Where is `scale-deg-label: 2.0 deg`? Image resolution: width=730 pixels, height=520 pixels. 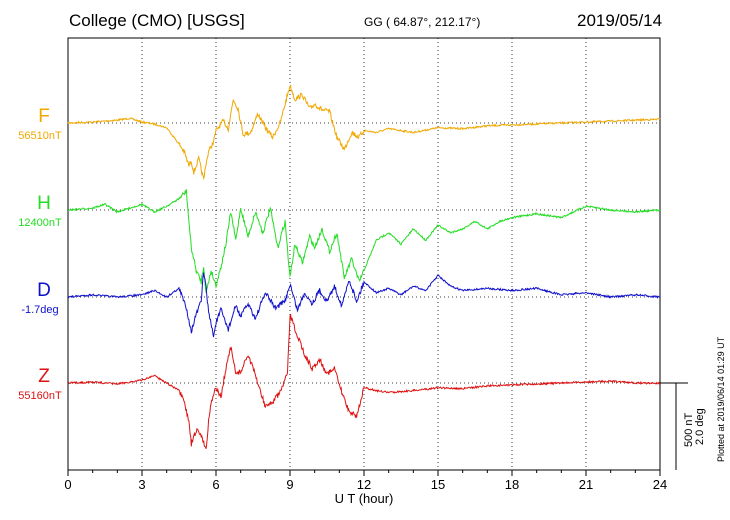
scale-deg-label: 2.0 deg is located at coordinates (700, 426).